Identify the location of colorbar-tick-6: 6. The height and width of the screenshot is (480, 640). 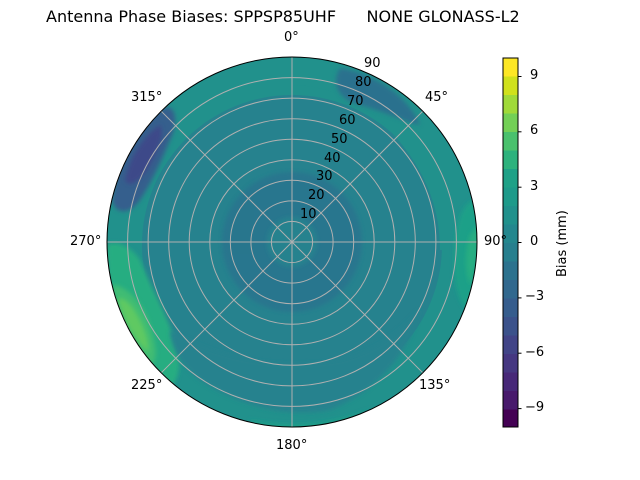
(534, 130).